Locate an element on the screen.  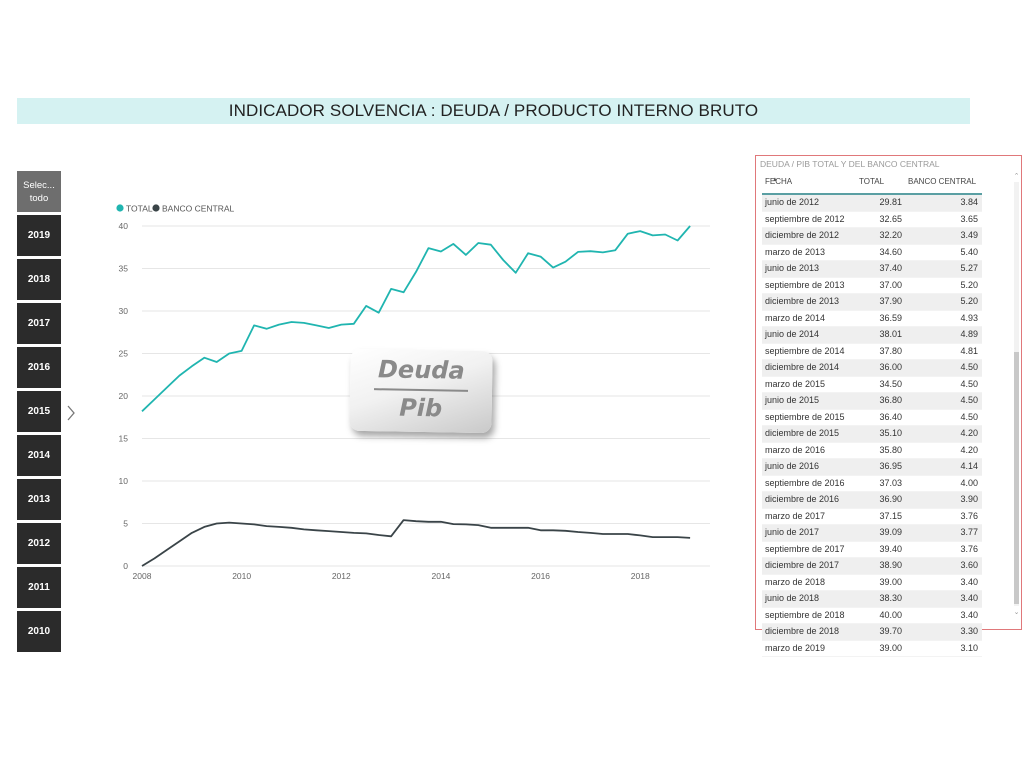
cell-total: 37.00 is located at coordinates (890, 284).